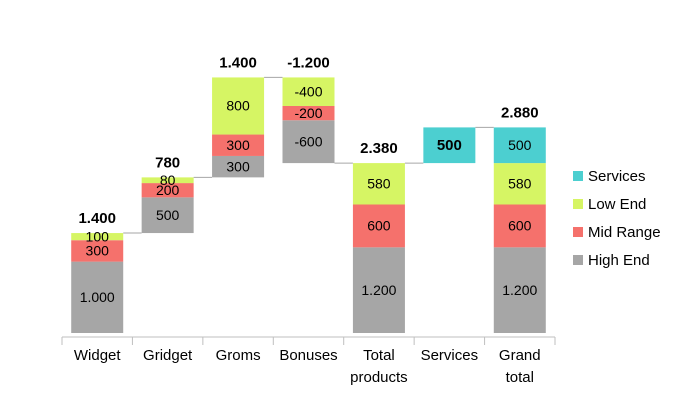 The height and width of the screenshot is (410, 682). I want to click on data-label: 100, so click(98, 236).